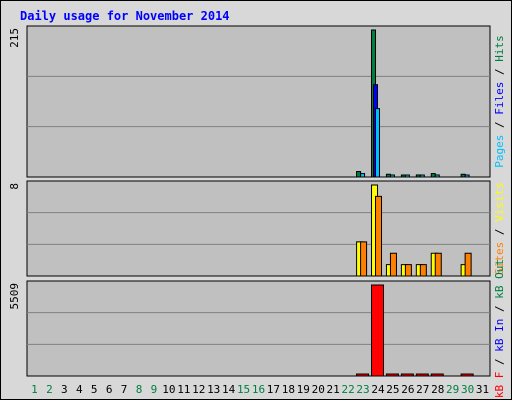 The width and height of the screenshot is (512, 405). What do you see at coordinates (243, 389) in the screenshot?
I see `x-tick-label-day-15: 15` at bounding box center [243, 389].